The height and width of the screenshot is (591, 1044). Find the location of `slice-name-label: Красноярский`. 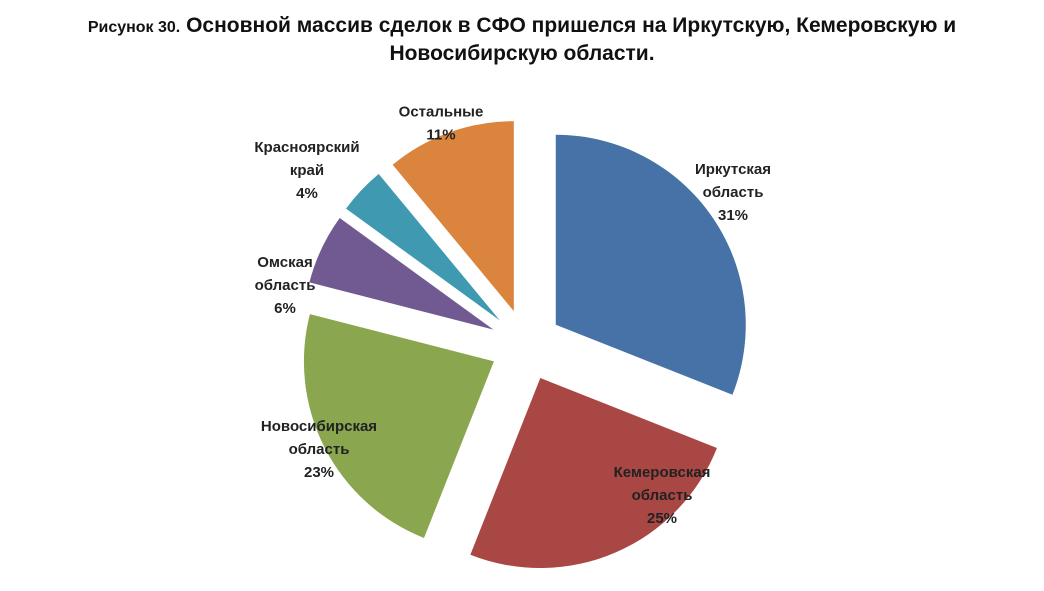

slice-name-label: Красноярский is located at coordinates (306, 147).